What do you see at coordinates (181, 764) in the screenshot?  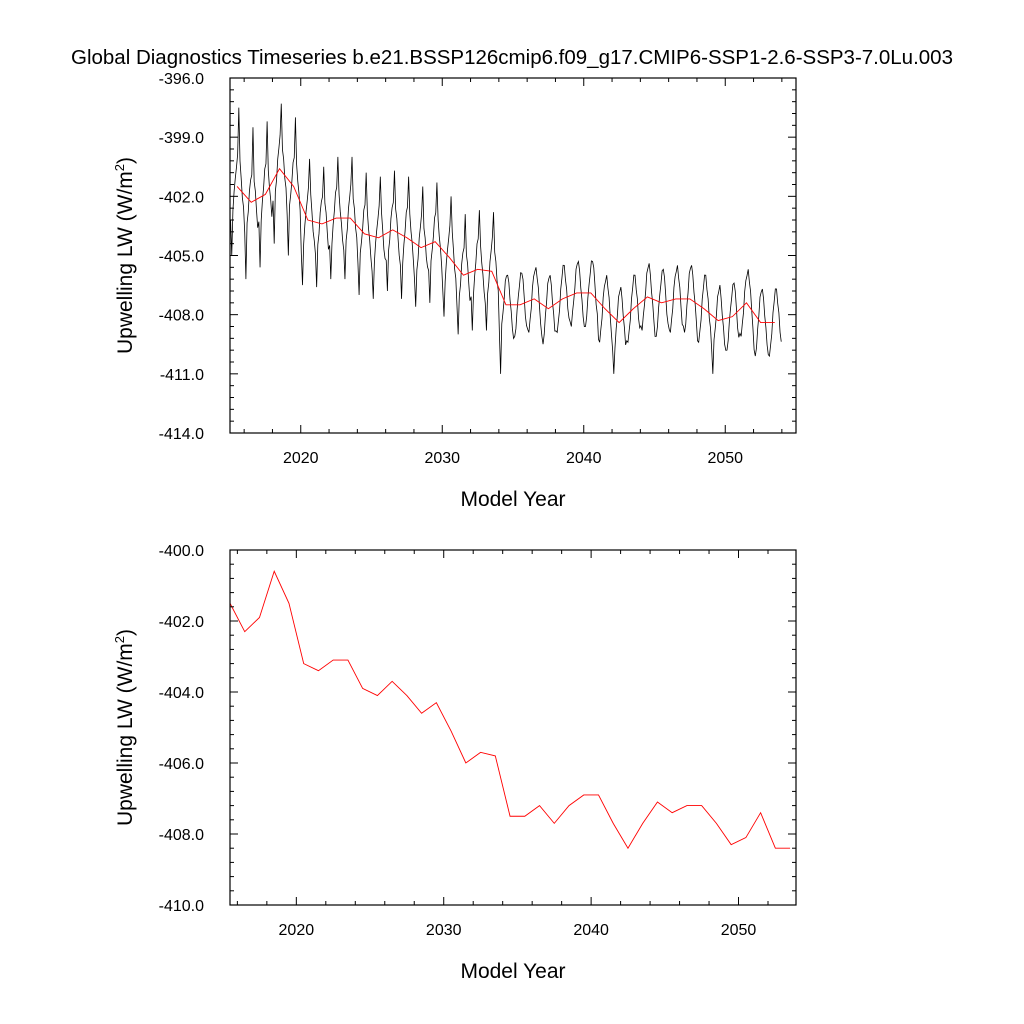 I see `y-tick-label: -406.0` at bounding box center [181, 764].